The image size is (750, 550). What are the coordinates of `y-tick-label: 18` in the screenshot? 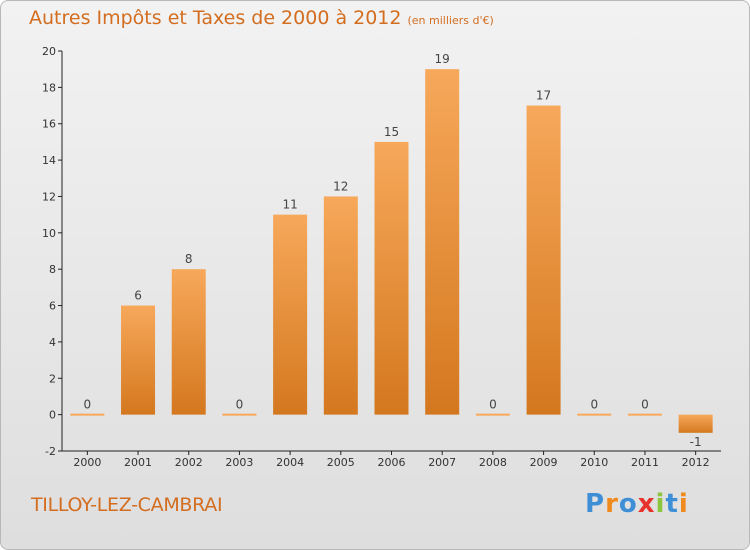 It's located at (49, 87).